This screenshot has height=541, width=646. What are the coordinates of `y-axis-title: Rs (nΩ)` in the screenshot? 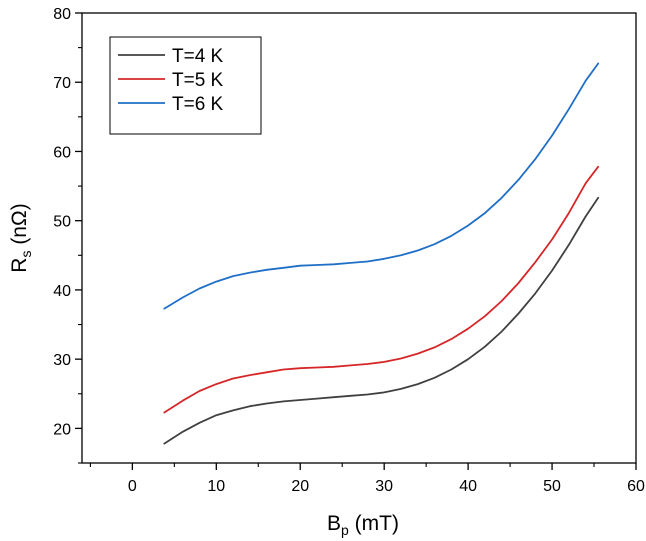 It's located at (21, 237).